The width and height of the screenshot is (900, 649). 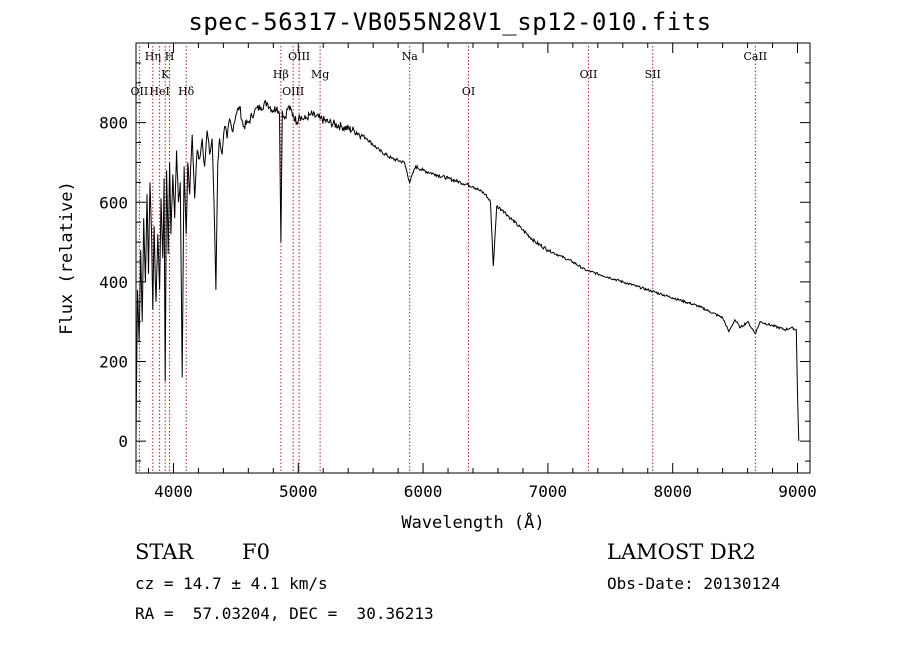 I want to click on x-tick-label: 4000, so click(x=173, y=491).